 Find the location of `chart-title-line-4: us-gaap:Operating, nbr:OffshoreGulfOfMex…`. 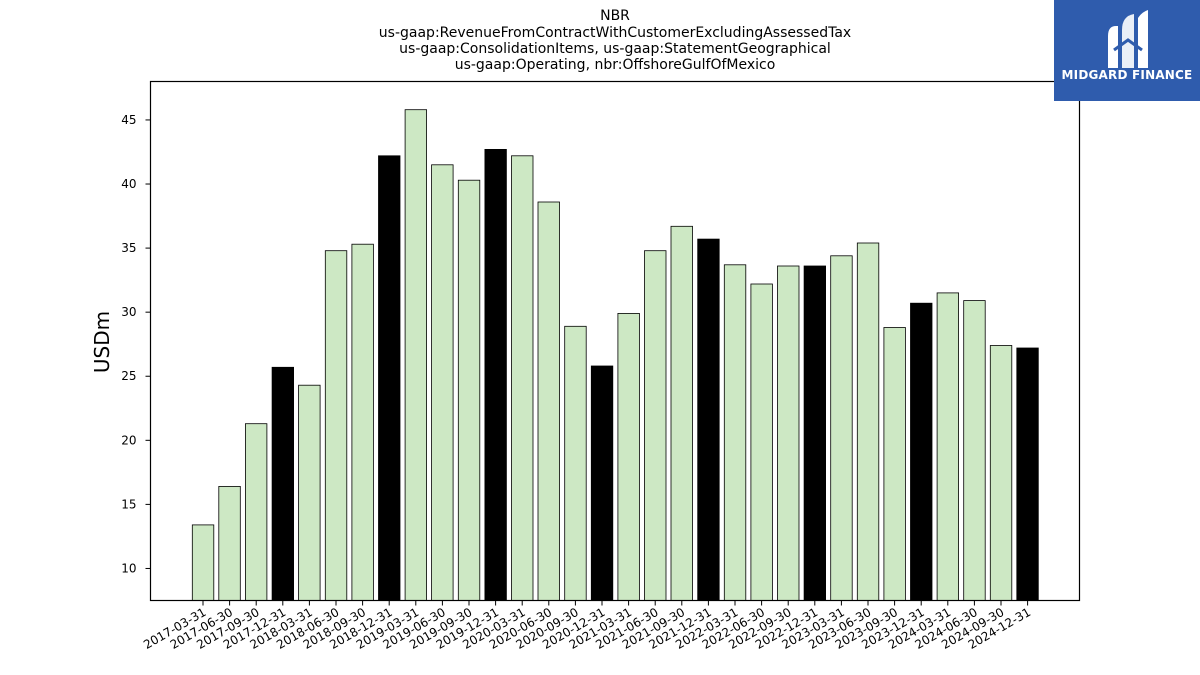

chart-title-line-4: us-gaap:Operating, nbr:OffshoreGulfOfMex… is located at coordinates (615, 65).